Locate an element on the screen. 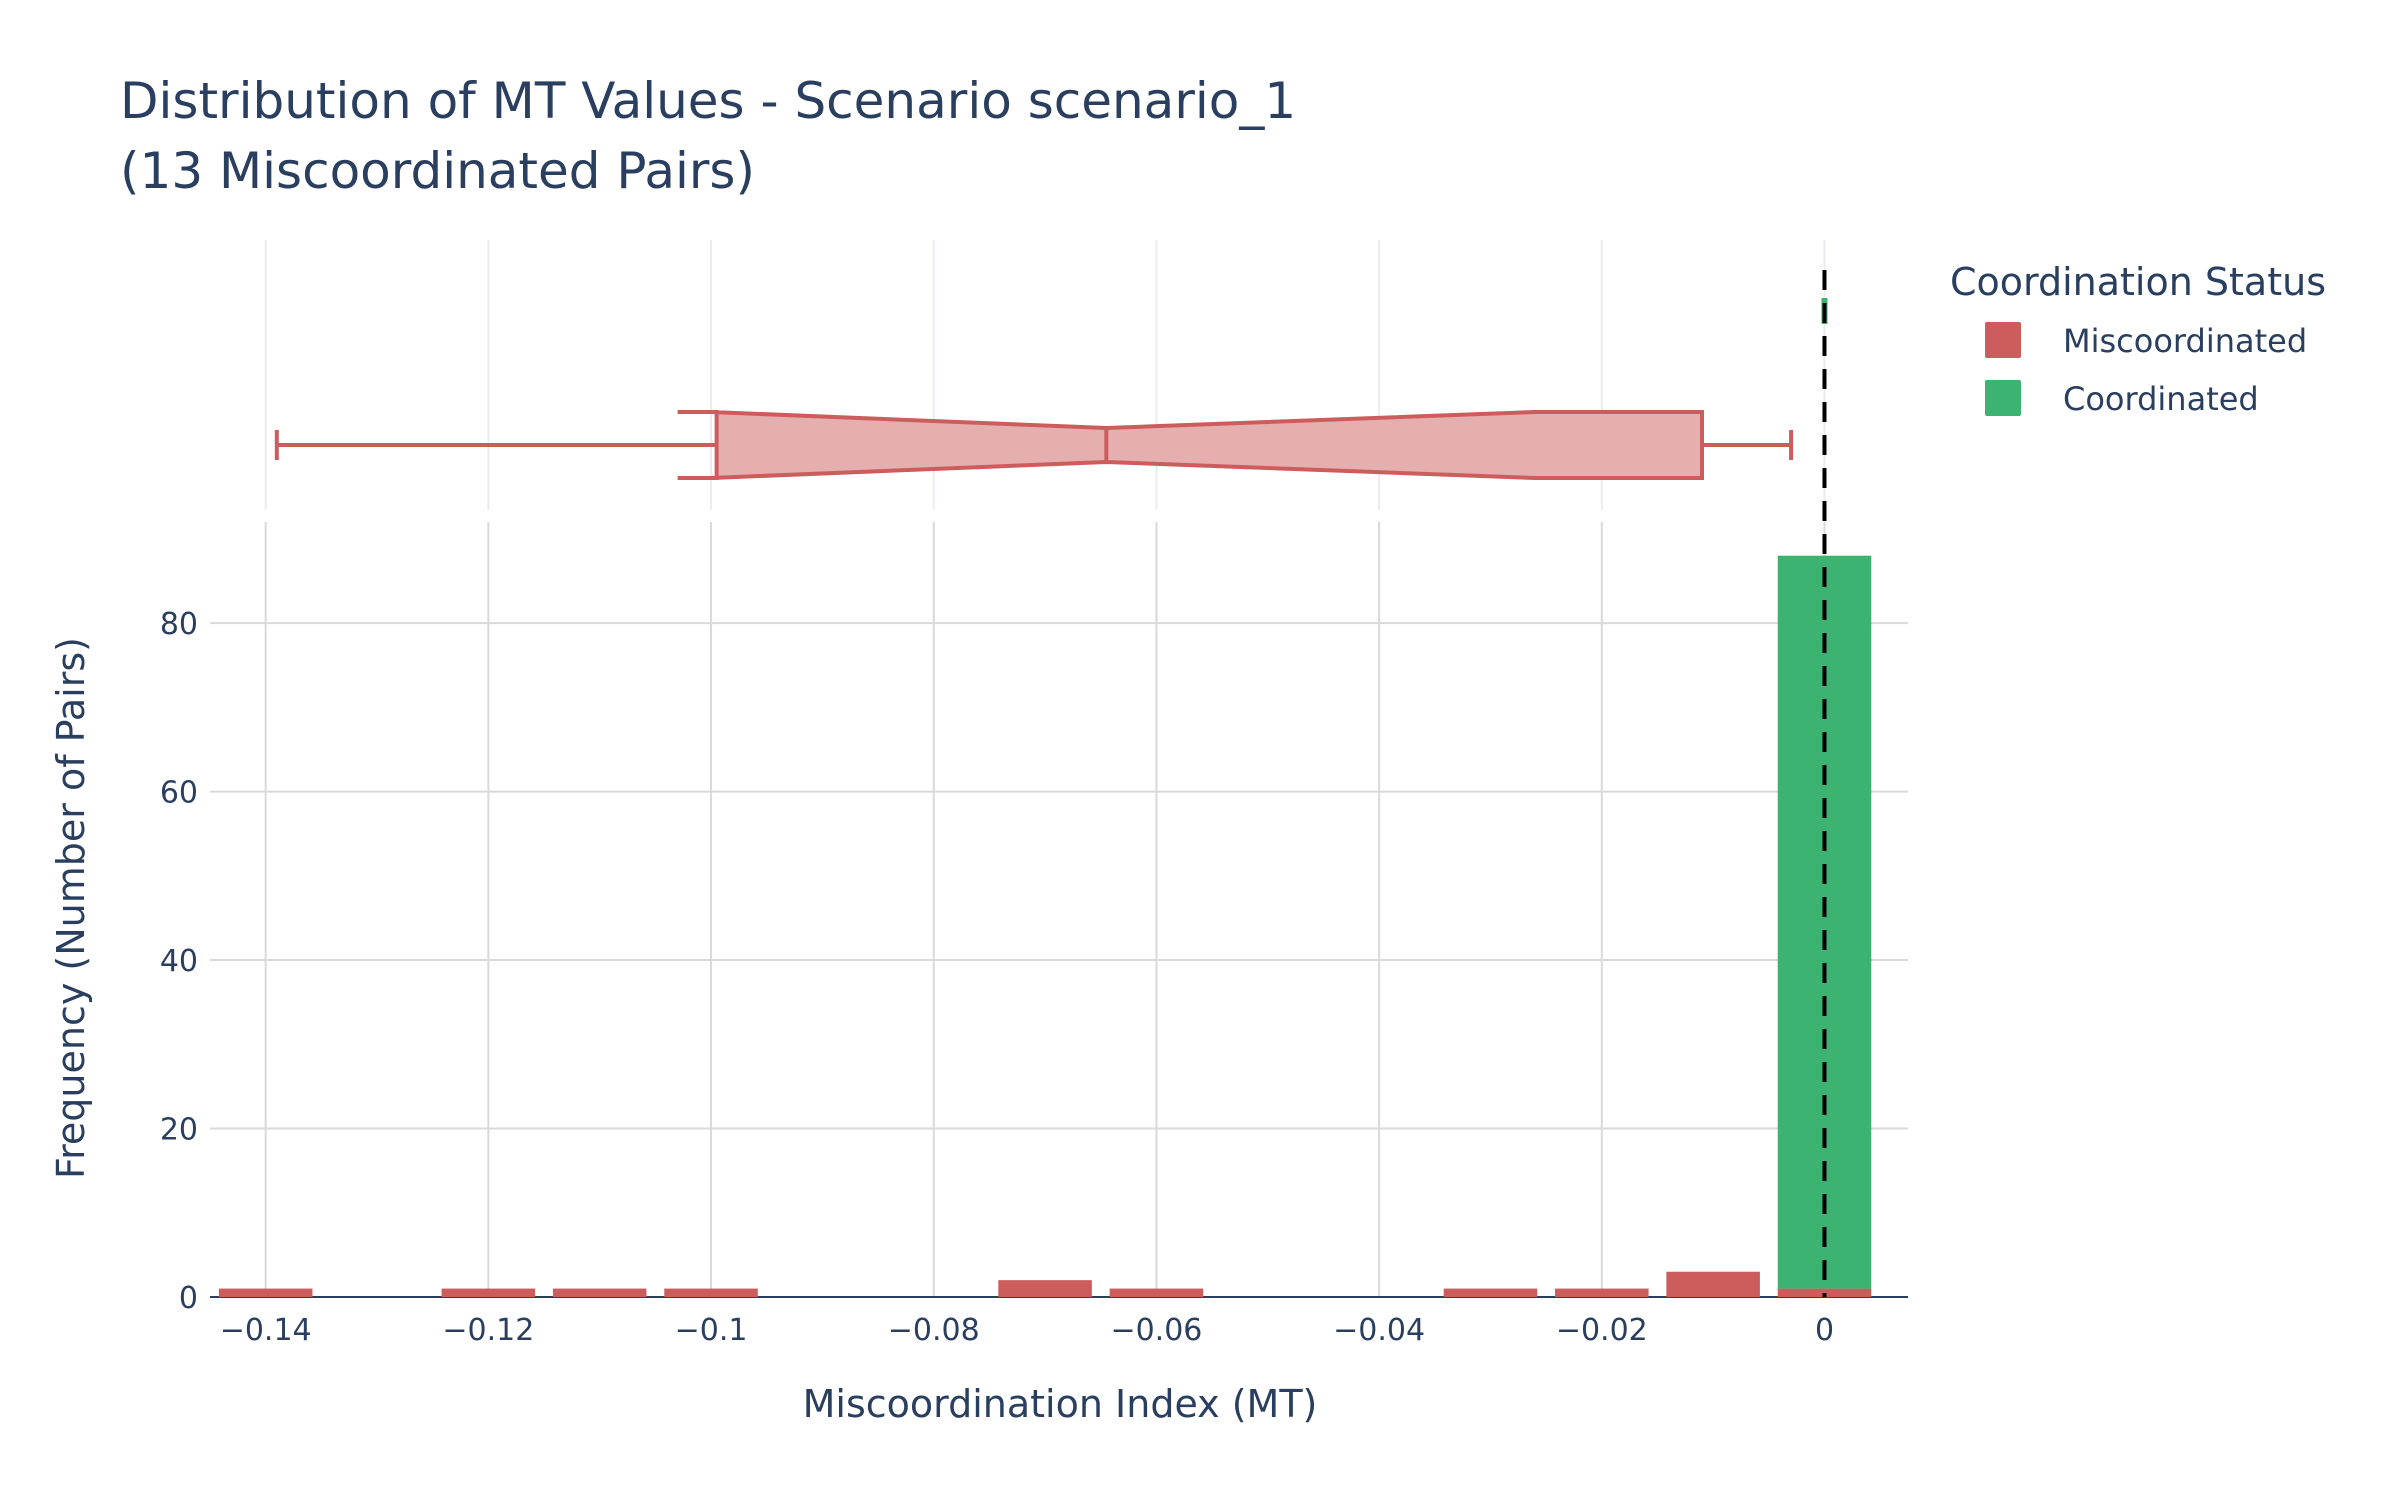 This screenshot has width=2400, height=1500. legend-label-miscoordinated: Miscoordinated is located at coordinates (2185, 341).